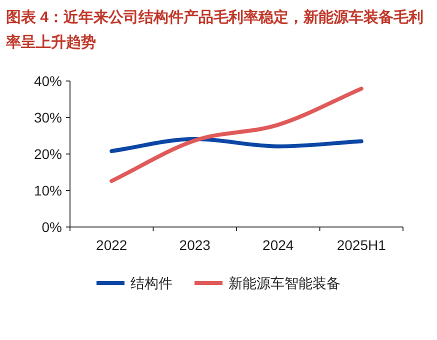 The height and width of the screenshot is (340, 437). Describe the element at coordinates (361, 245) in the screenshot. I see `x-tick-label: 2025H1` at that location.